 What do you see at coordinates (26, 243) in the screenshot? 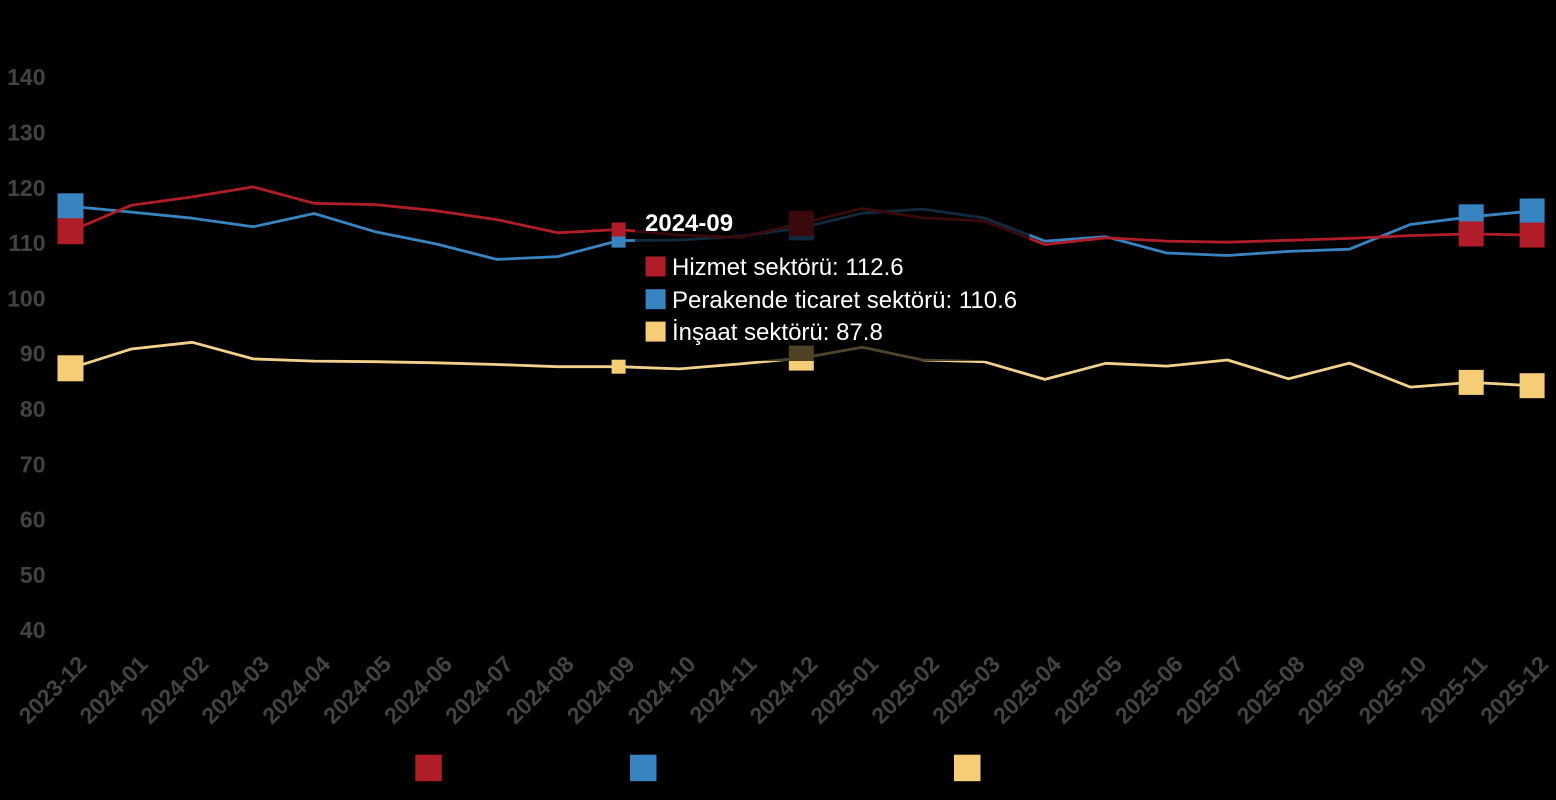
I see `svg-text: 110` at bounding box center [26, 243].